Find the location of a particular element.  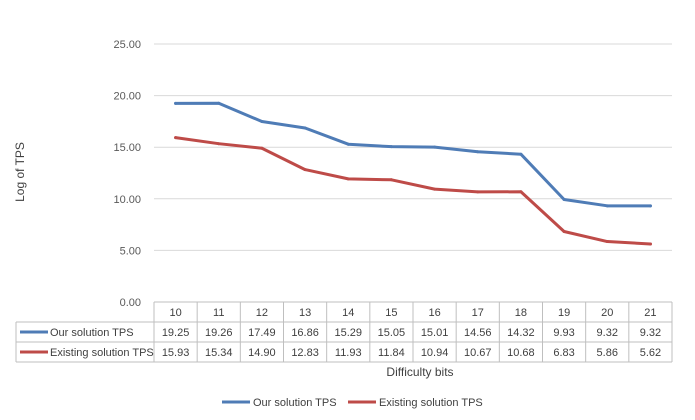

data-label: 15.29 is located at coordinates (348, 333).